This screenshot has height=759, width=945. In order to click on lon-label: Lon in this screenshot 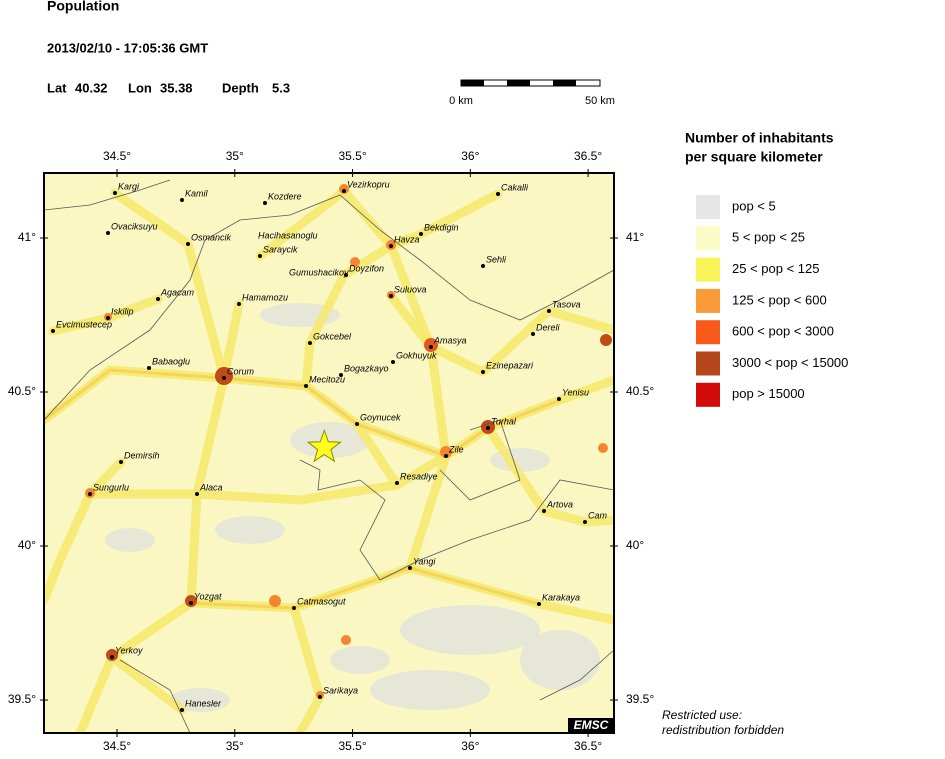, I will do `click(140, 87)`.